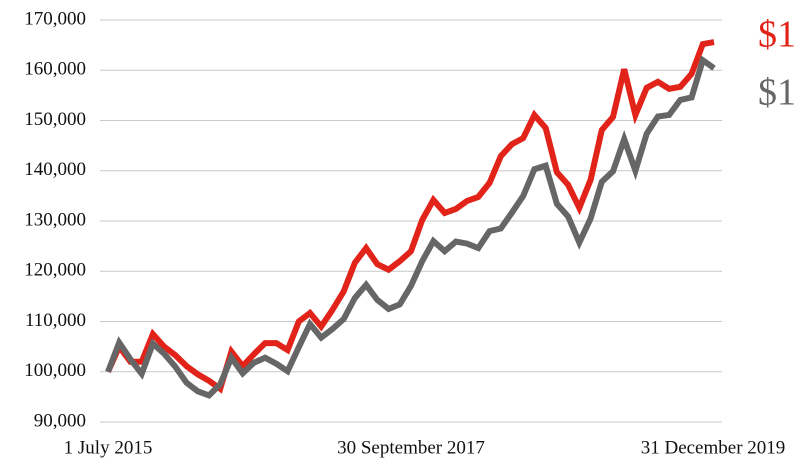 Image resolution: width=797 pixels, height=460 pixels. What do you see at coordinates (108, 447) in the screenshot?
I see `x-tick-label: 1 July 2015` at bounding box center [108, 447].